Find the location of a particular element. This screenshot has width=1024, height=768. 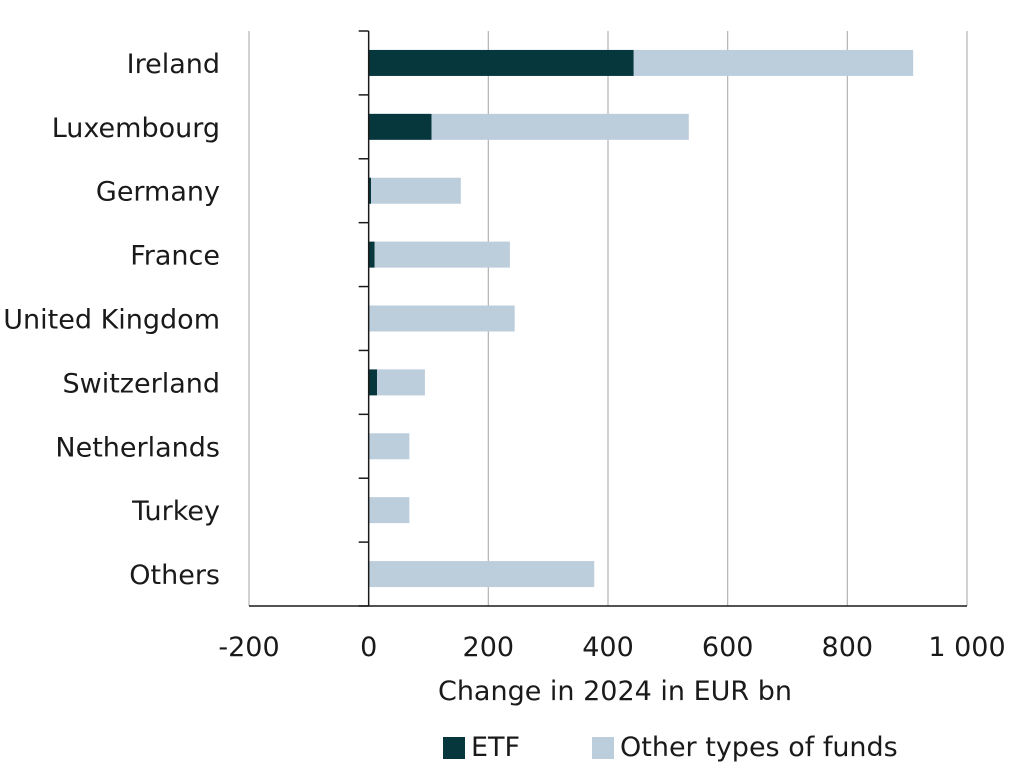

x-tick-label: 200 is located at coordinates (489, 647).